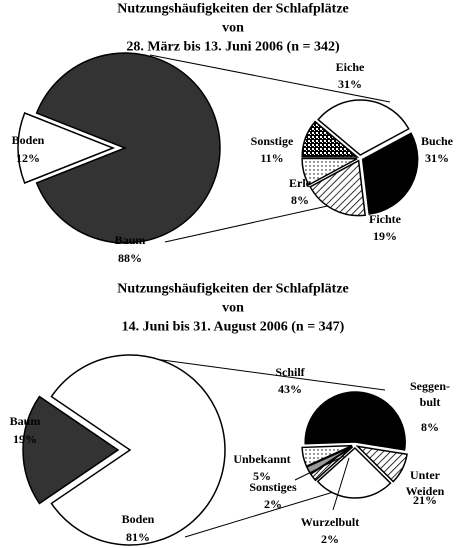 Image resolution: width=467 pixels, height=548 pixels. I want to click on category-label: Seggen- bult, so click(430, 394).